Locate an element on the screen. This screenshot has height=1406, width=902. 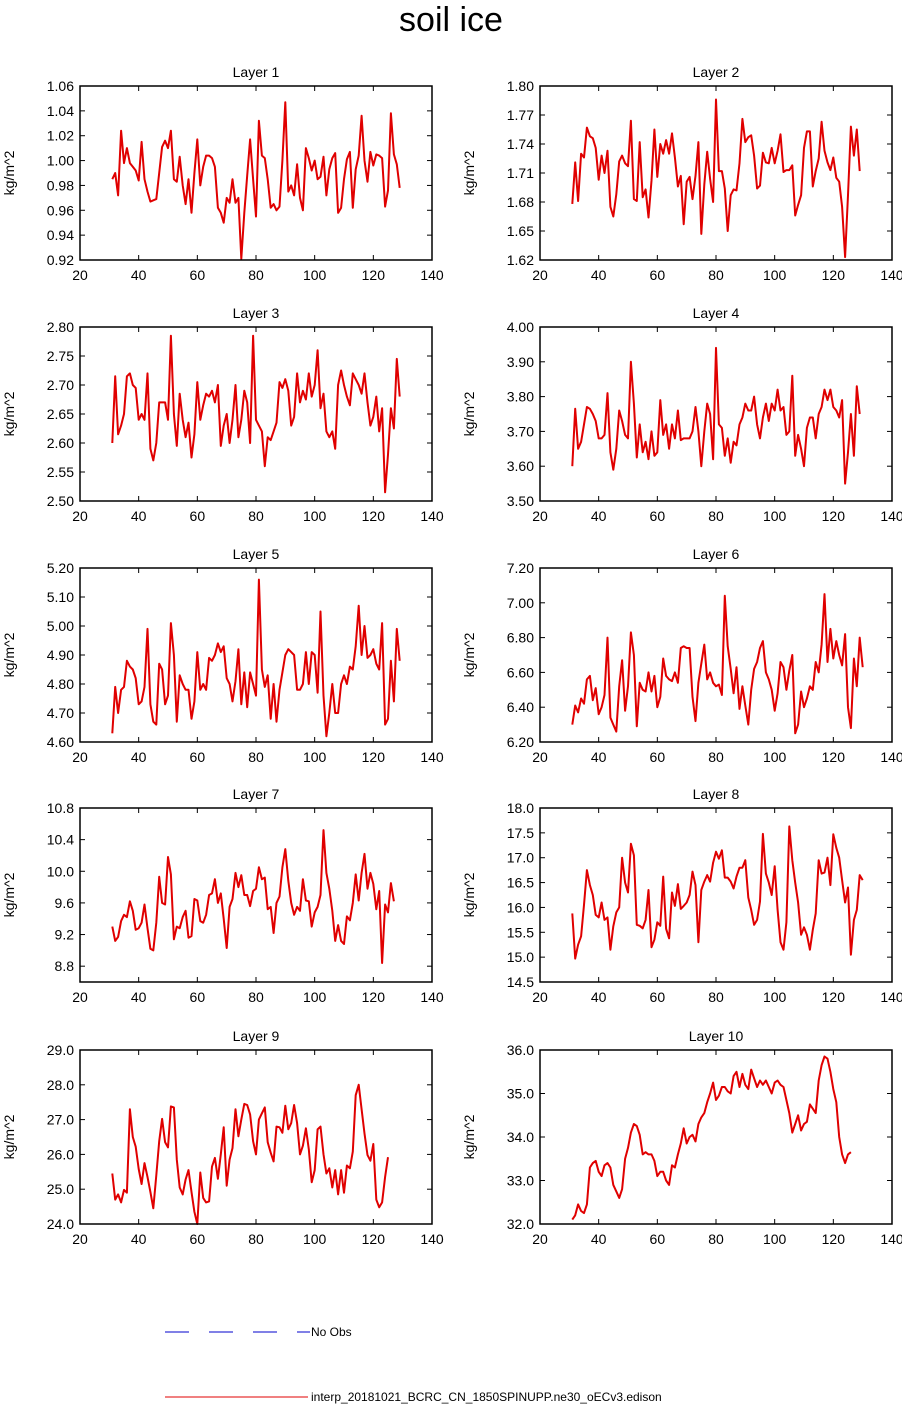
panel-8-ytick-label: 16.5 is located at coordinates (520, 883).